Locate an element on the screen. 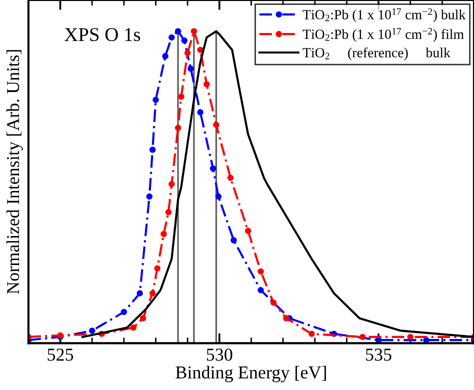  legend-label: TiO$_{2}$:Pb (1 x 10$^{17}$ cm$^{−2}$) film is located at coordinates (383, 35).